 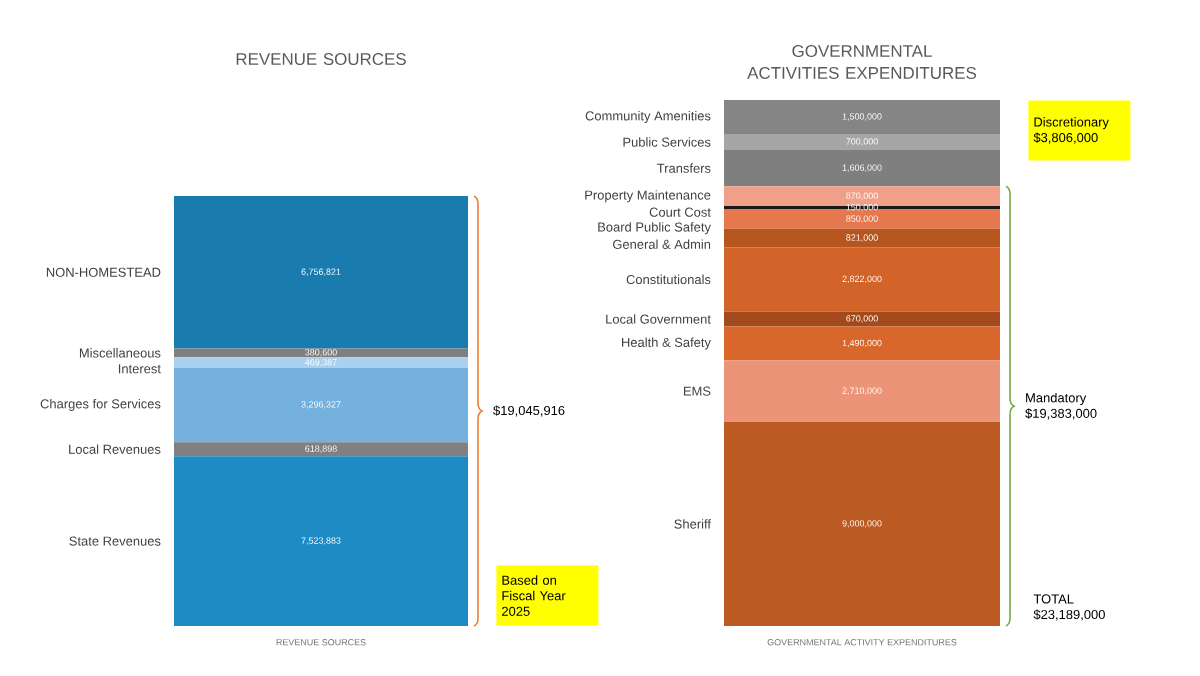 What do you see at coordinates (862, 62) in the screenshot?
I see `chart-title: GOVERNMENTAL ACTIVITIES EXPENDITURES` at bounding box center [862, 62].